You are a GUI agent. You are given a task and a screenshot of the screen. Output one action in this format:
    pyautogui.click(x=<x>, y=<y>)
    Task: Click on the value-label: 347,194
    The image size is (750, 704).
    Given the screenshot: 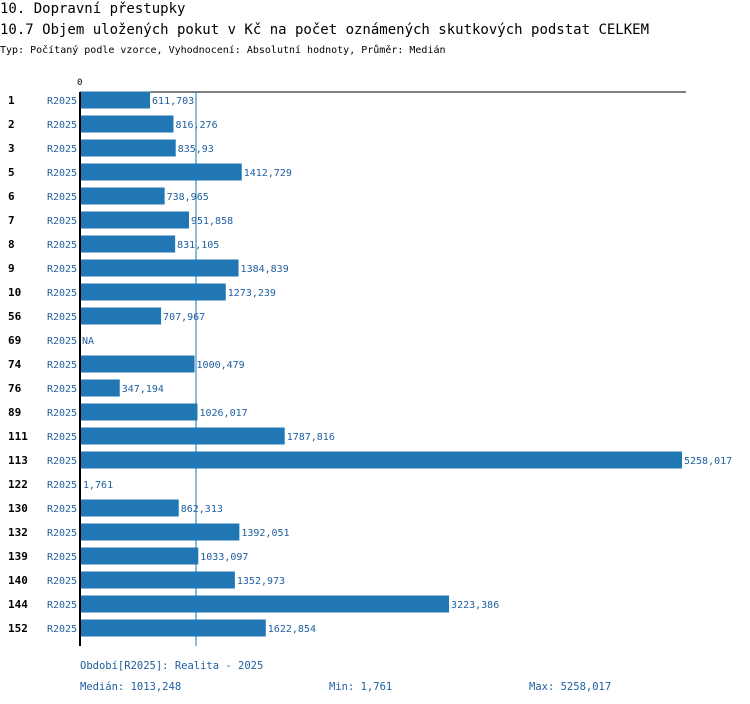 What is the action you would take?
    pyautogui.click(x=143, y=389)
    